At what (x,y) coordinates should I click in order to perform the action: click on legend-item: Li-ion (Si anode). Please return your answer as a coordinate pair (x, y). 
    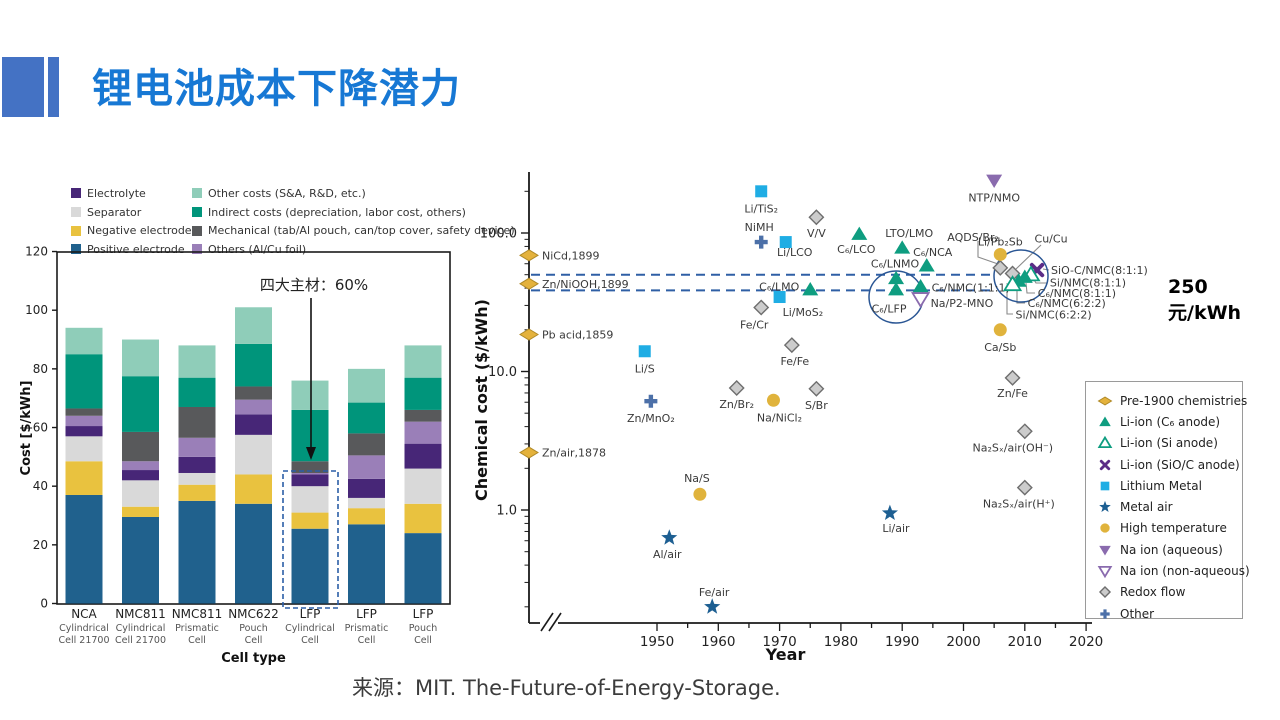
    Looking at the image, I should click on (1168, 443).